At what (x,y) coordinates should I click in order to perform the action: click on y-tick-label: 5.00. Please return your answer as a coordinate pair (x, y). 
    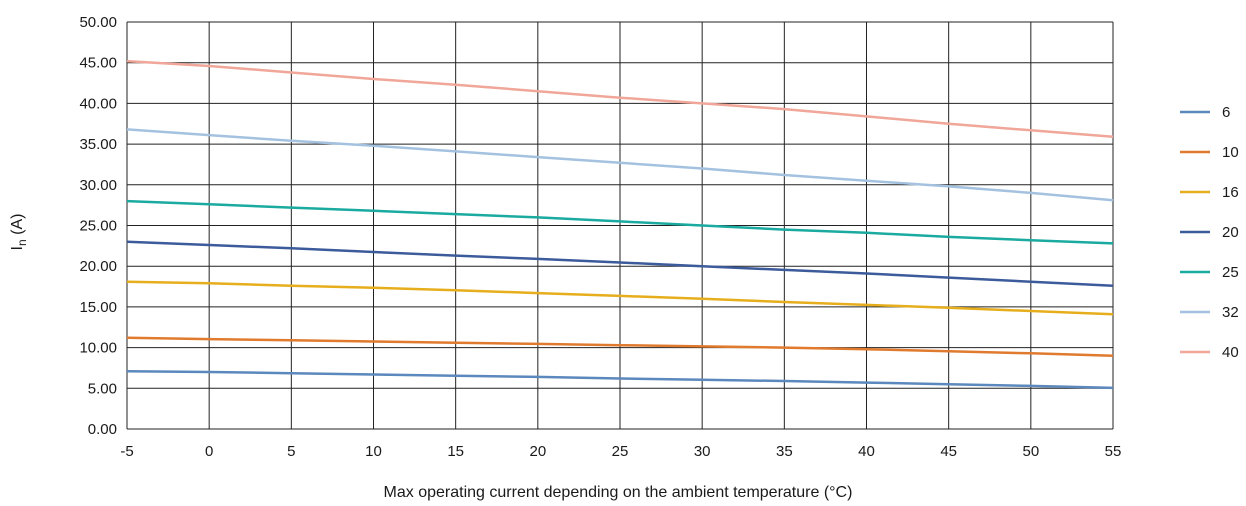
    Looking at the image, I should click on (102, 388).